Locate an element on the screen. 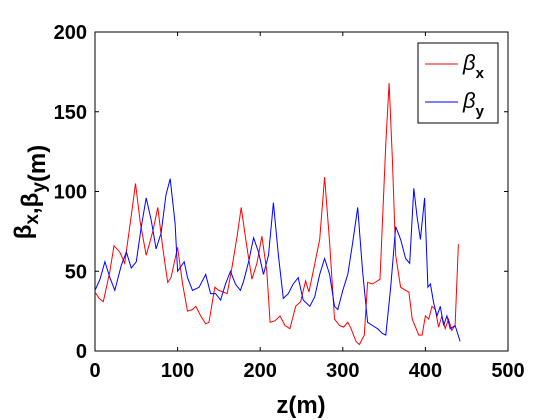 This screenshot has height=420, width=560. legend-box is located at coordinates (458, 83).